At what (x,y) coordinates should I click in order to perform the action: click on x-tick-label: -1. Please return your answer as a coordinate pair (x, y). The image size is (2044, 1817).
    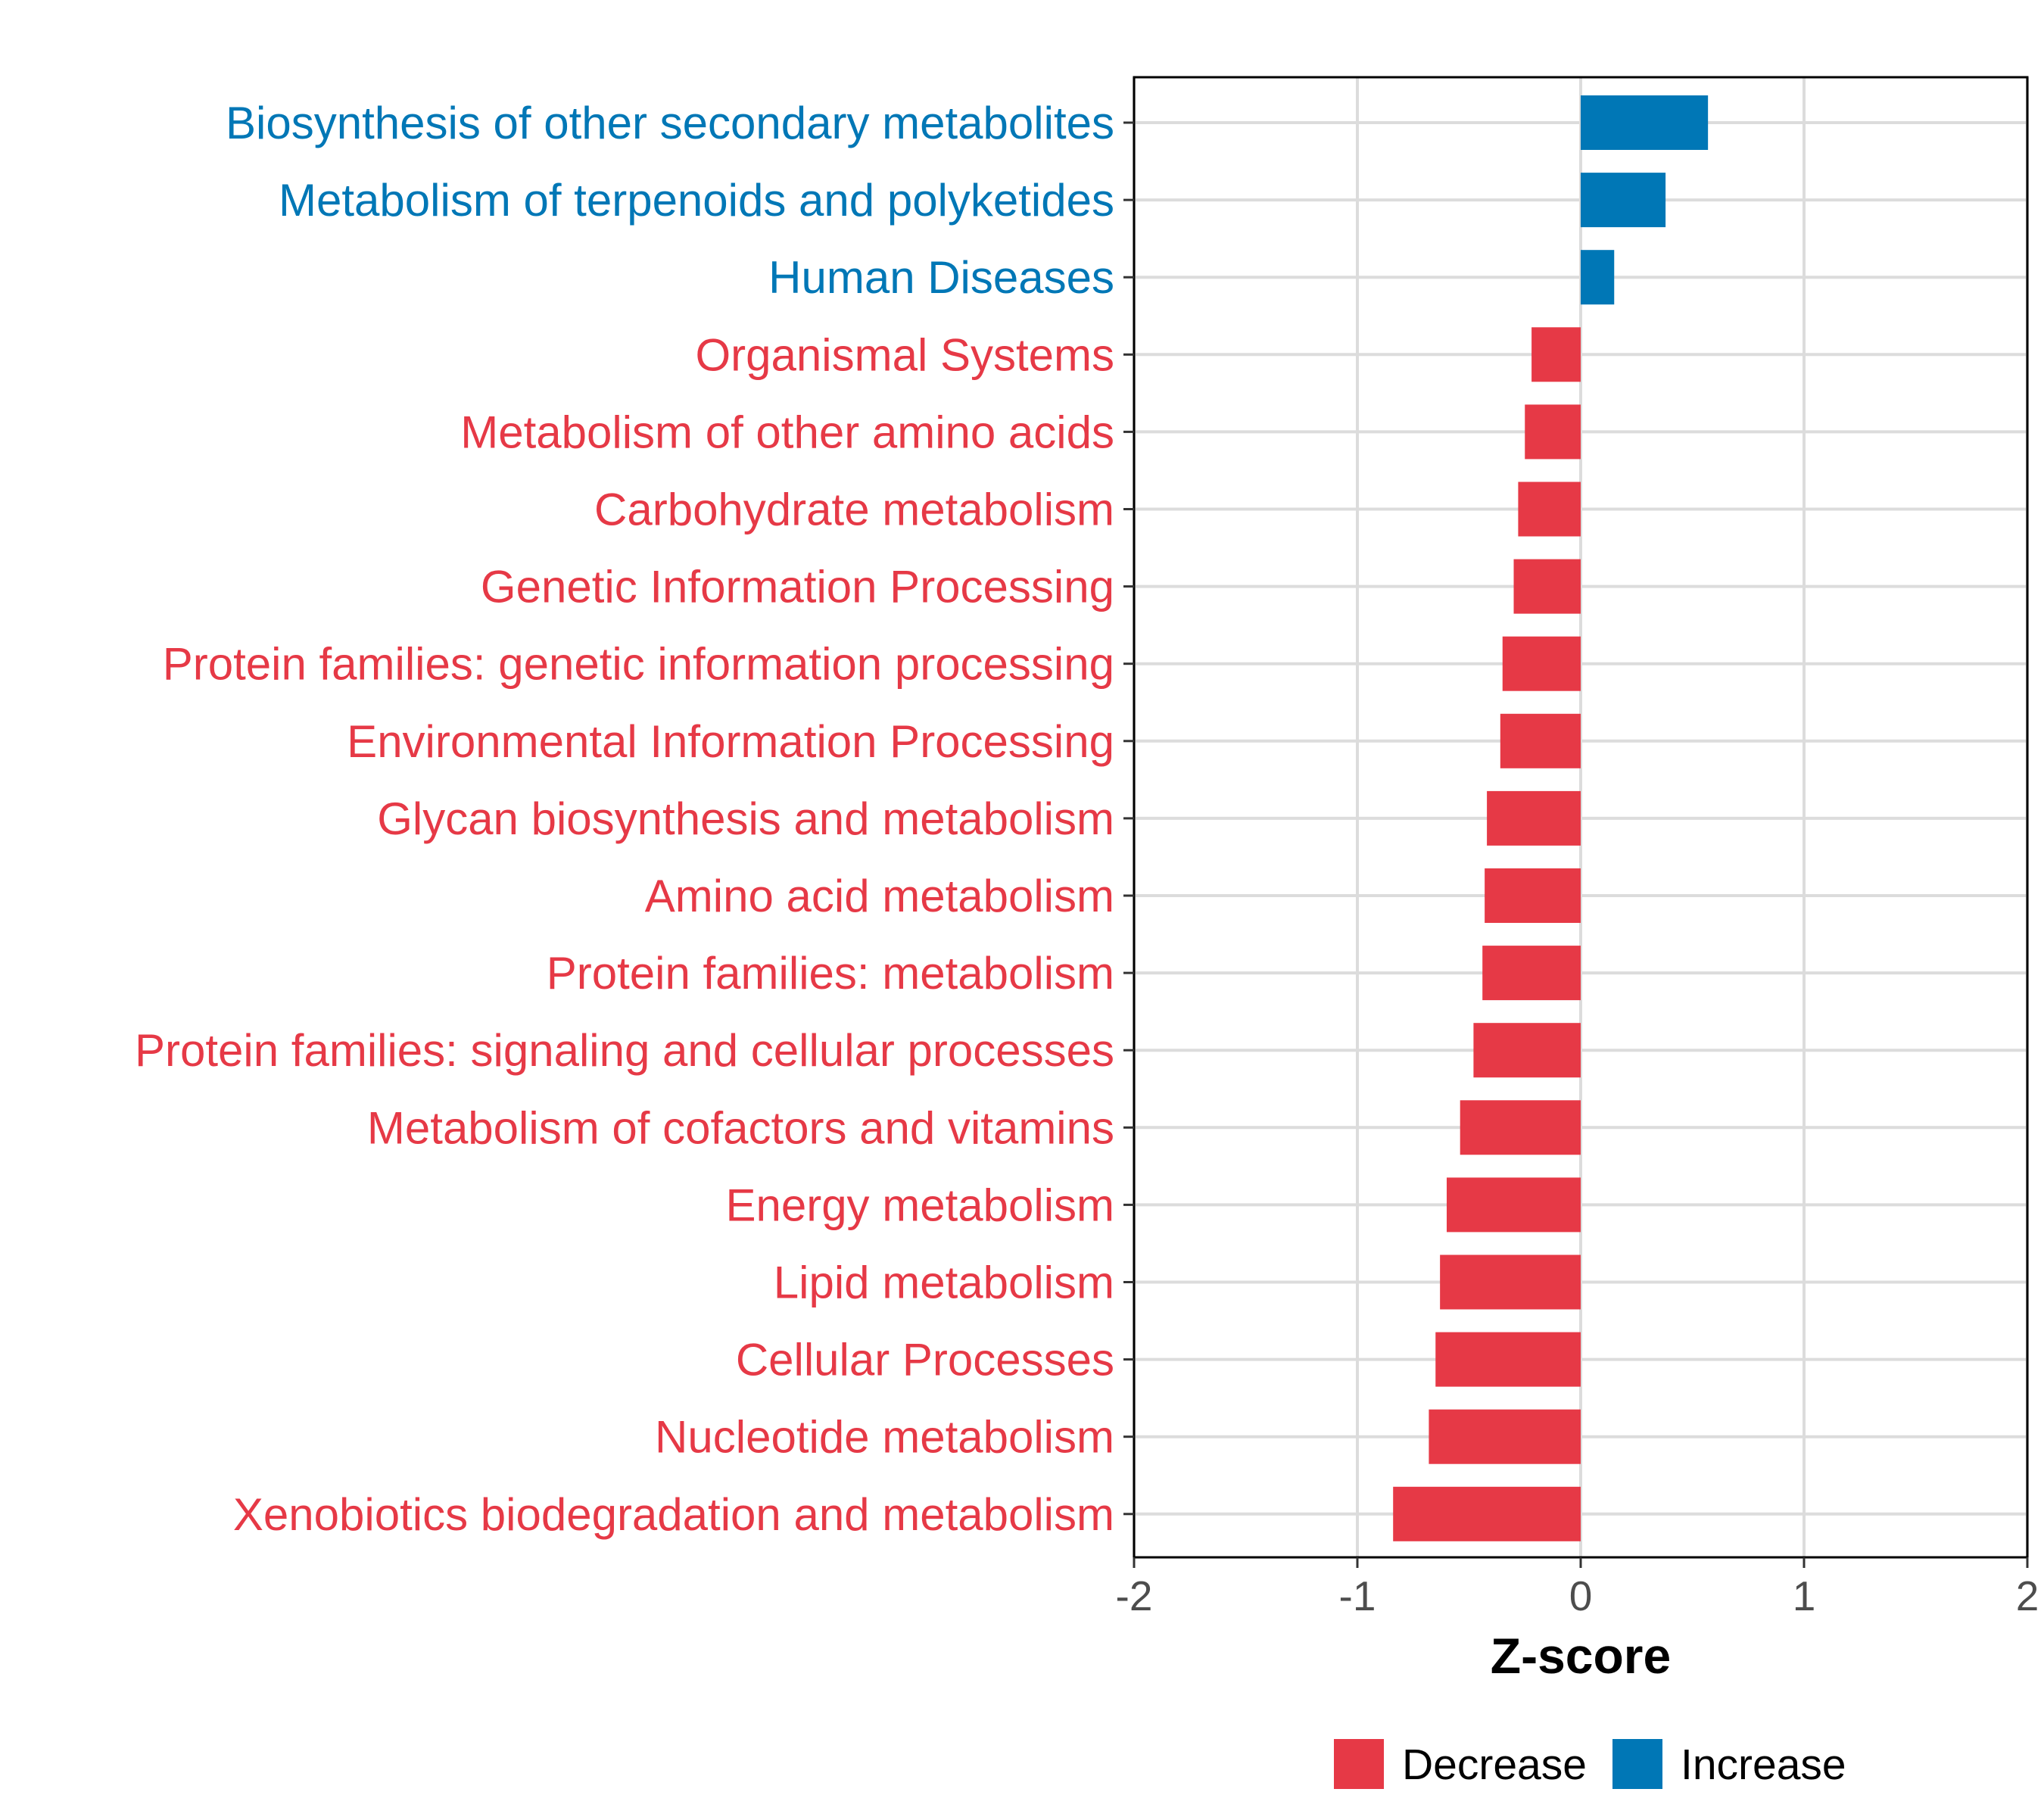
    Looking at the image, I should click on (1357, 1595).